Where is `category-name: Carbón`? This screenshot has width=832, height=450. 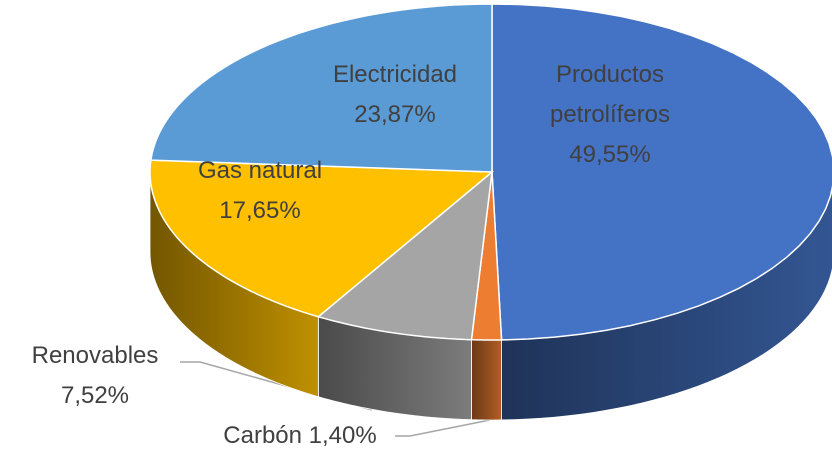 category-name: Carbón is located at coordinates (262, 435).